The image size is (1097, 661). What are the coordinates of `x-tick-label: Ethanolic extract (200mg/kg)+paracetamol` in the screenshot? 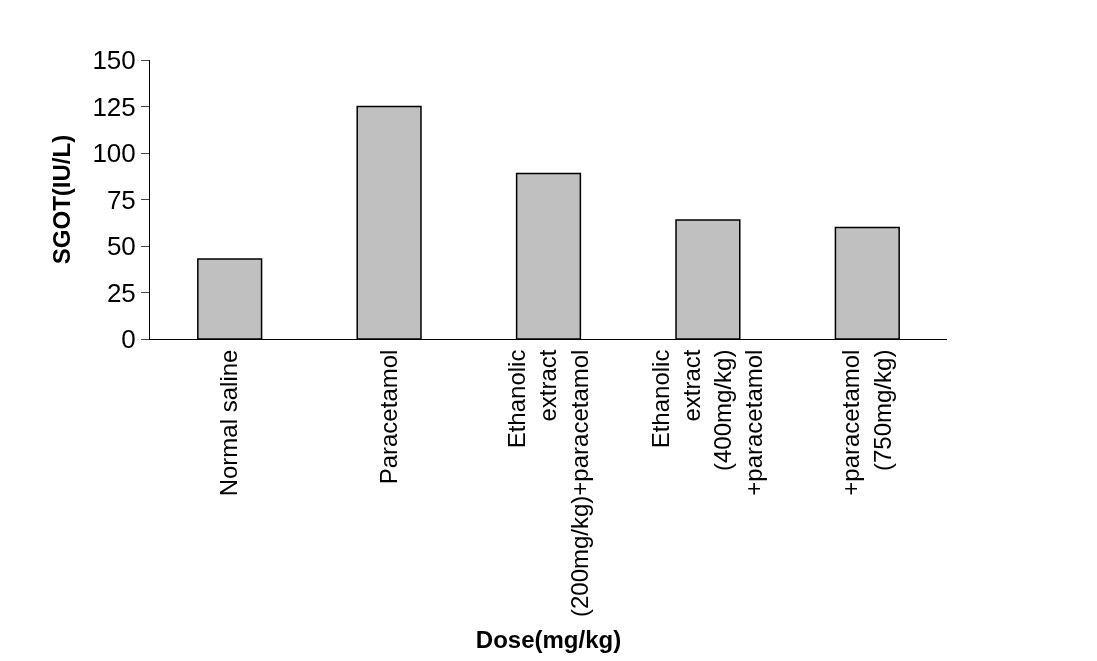 It's located at (548, 483).